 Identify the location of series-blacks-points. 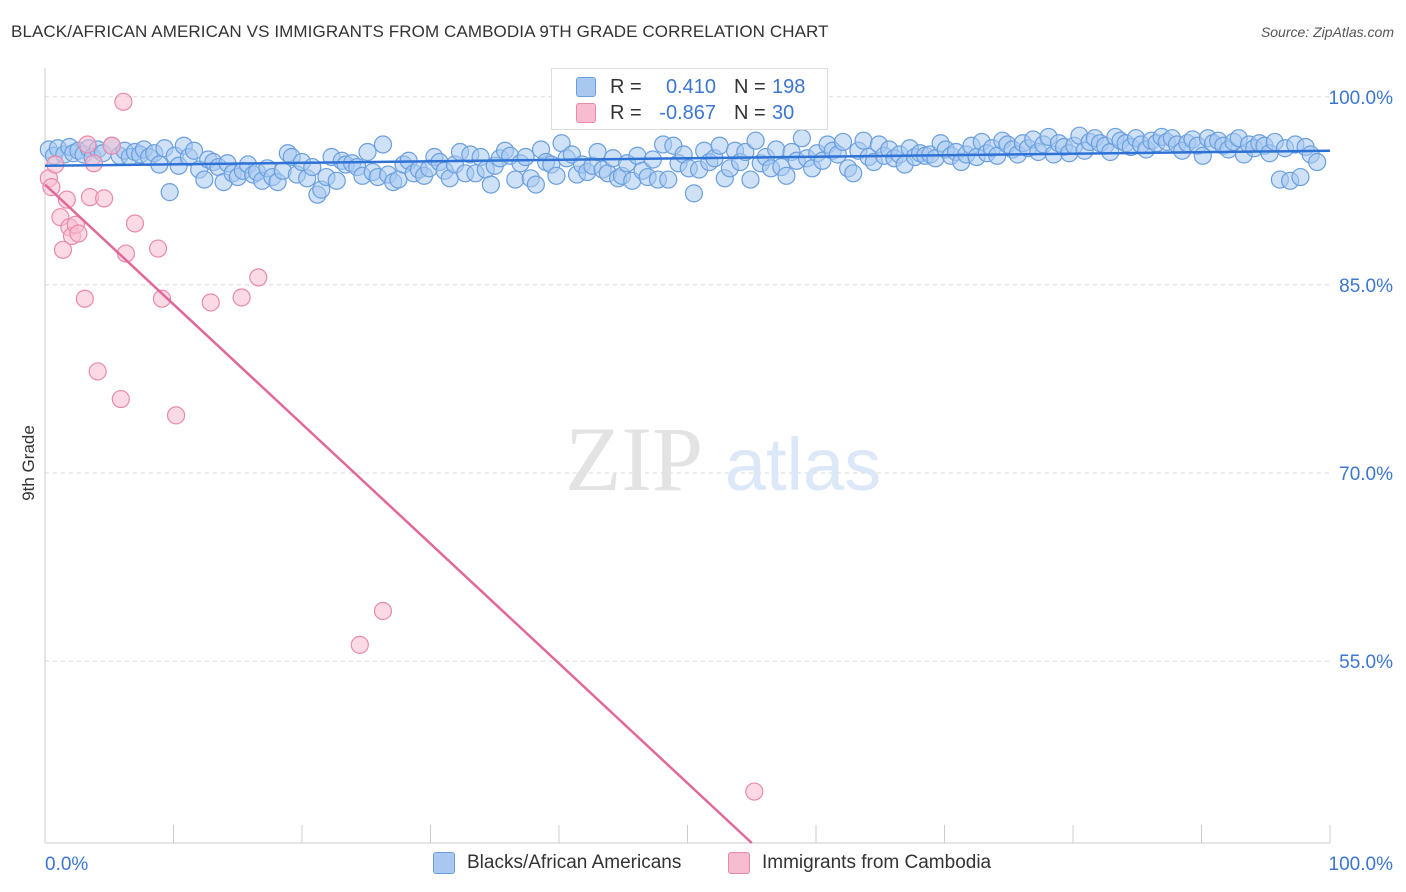
(683, 165).